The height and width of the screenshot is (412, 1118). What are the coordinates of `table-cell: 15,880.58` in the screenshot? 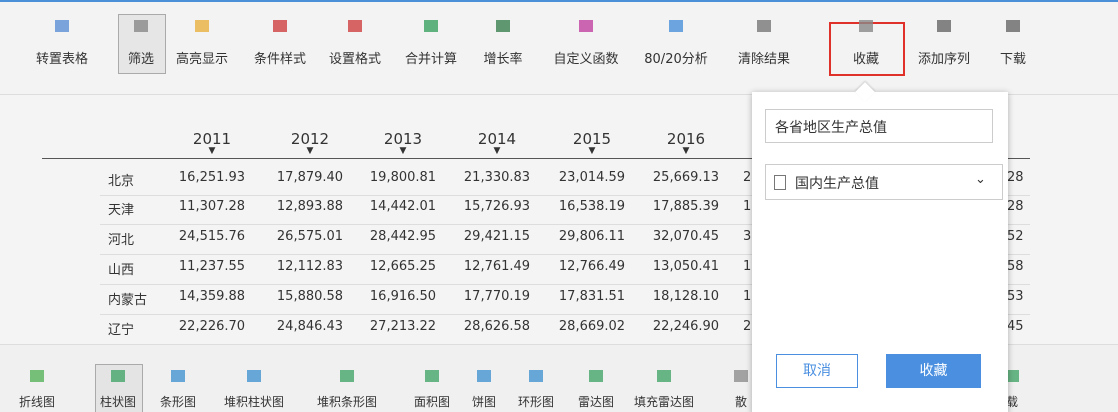 It's located at (310, 296).